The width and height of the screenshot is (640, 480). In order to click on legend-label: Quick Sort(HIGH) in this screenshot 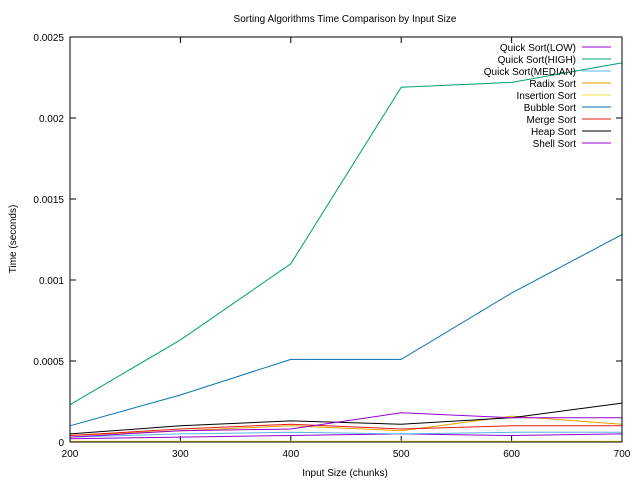, I will do `click(537, 60)`.